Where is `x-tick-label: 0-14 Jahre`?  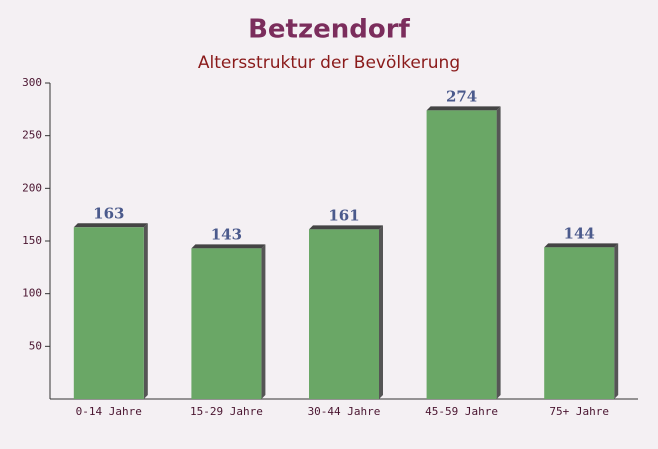
x-tick-label: 0-14 Jahre is located at coordinates (109, 411).